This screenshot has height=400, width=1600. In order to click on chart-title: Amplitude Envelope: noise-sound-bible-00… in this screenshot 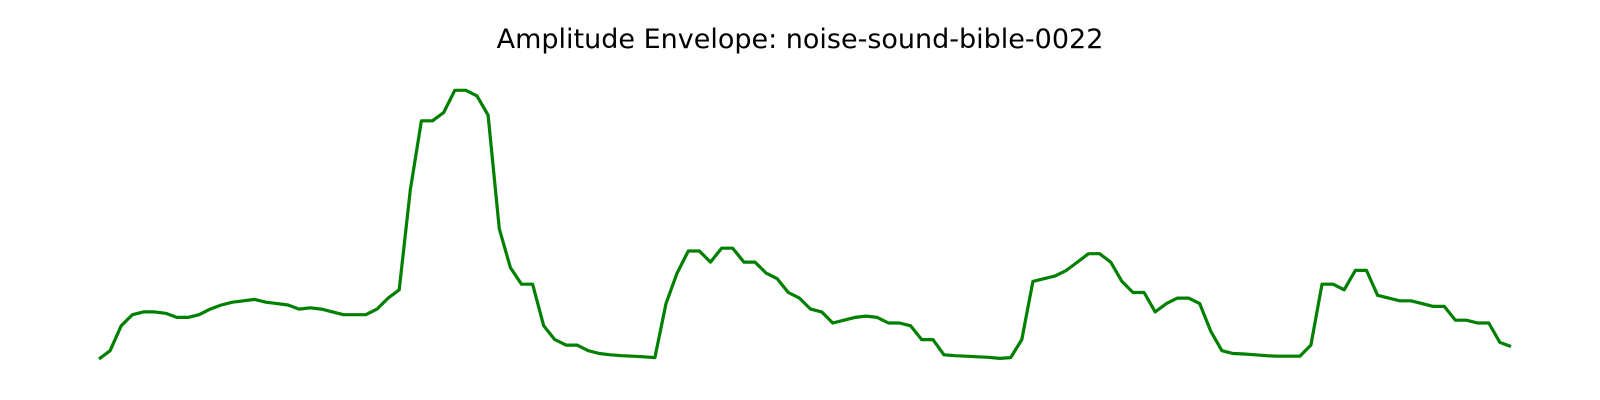, I will do `click(800, 39)`.